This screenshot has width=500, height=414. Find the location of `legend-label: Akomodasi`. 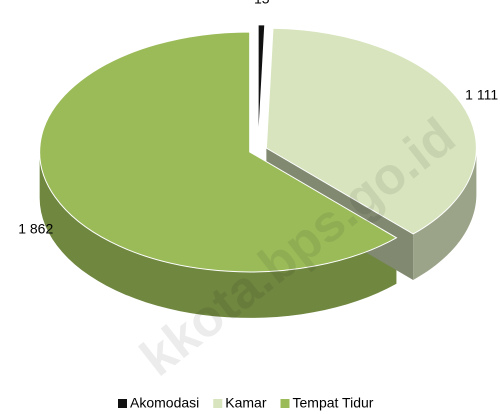

legend-label: Akomodasi is located at coordinates (164, 403).